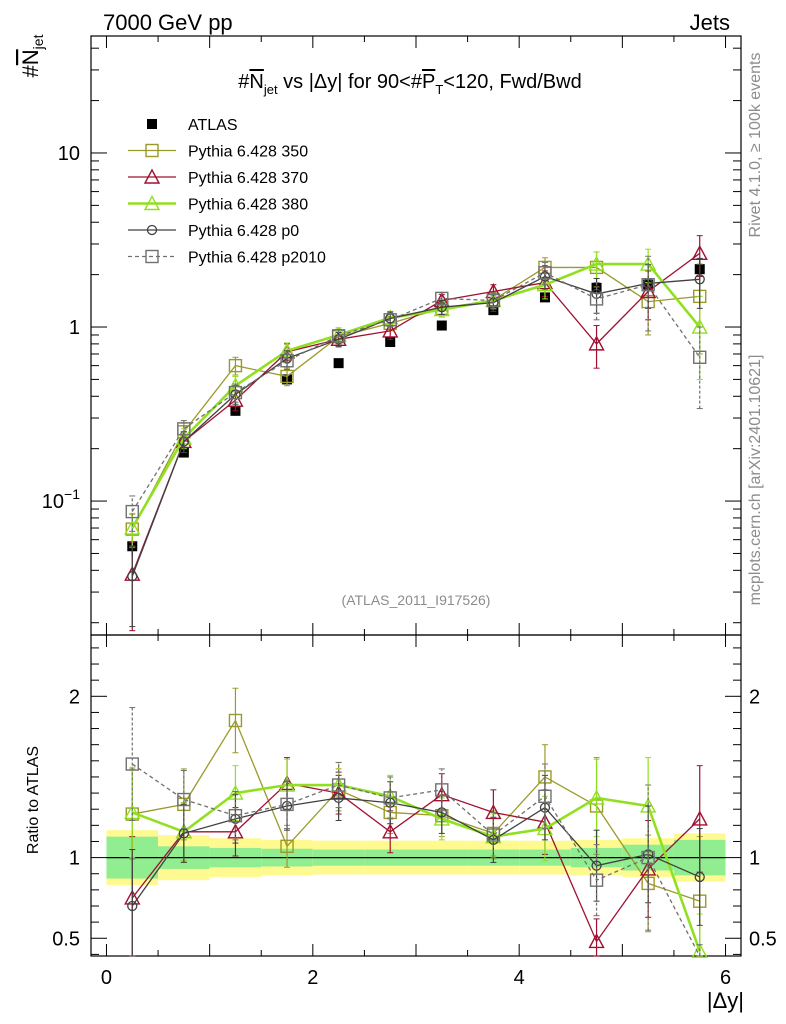 The height and width of the screenshot is (1024, 786). Describe the element at coordinates (416, 600) in the screenshot. I see `analysis-watermark: (ATLAS_2011_I917526)` at that location.